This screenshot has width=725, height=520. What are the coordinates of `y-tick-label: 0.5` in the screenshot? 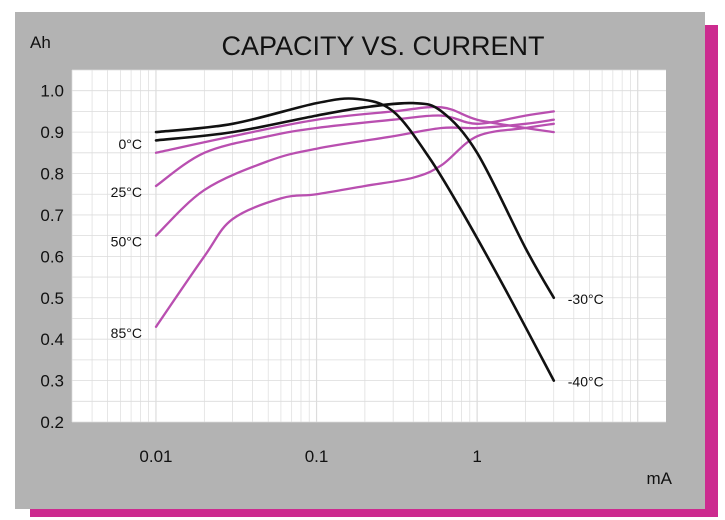 It's located at (52, 298).